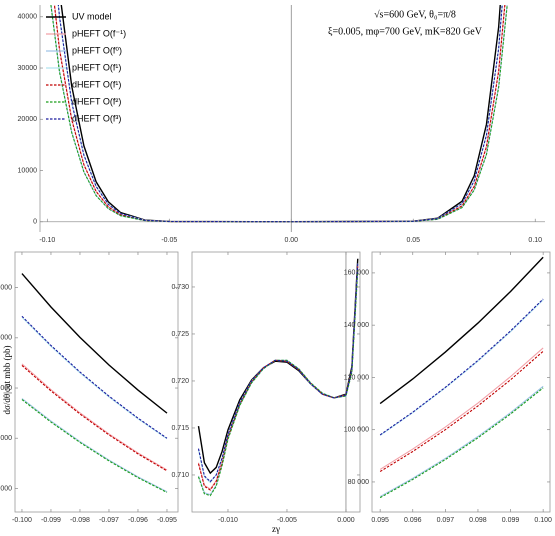 The width and height of the screenshot is (555, 536). I want to click on x-tick-label: -0.095, so click(167, 520).